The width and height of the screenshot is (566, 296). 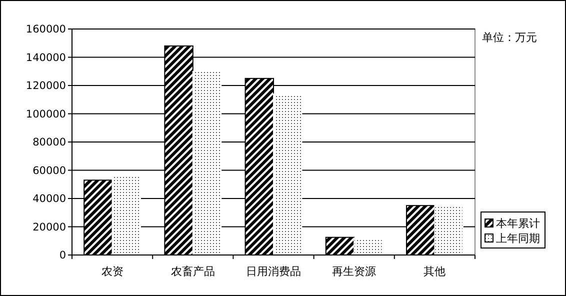 What do you see at coordinates (192, 271) in the screenshot?
I see `x-tick-label: 农畜产品` at bounding box center [192, 271].